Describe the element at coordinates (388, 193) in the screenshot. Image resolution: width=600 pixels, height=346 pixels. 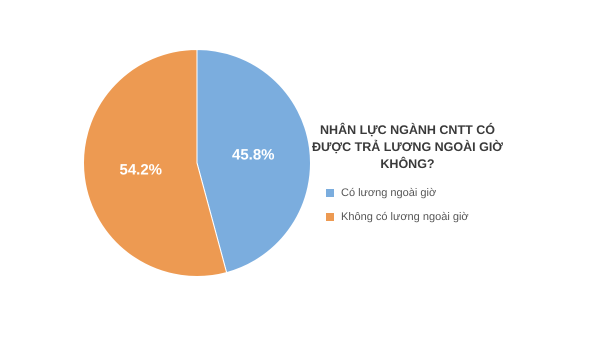
I see `legend-label: Có lương ngoài giờ` at that location.